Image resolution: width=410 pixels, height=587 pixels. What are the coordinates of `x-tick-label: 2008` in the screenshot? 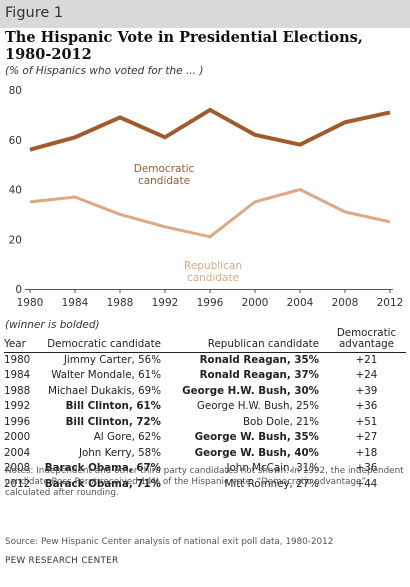 It's located at (345, 303).